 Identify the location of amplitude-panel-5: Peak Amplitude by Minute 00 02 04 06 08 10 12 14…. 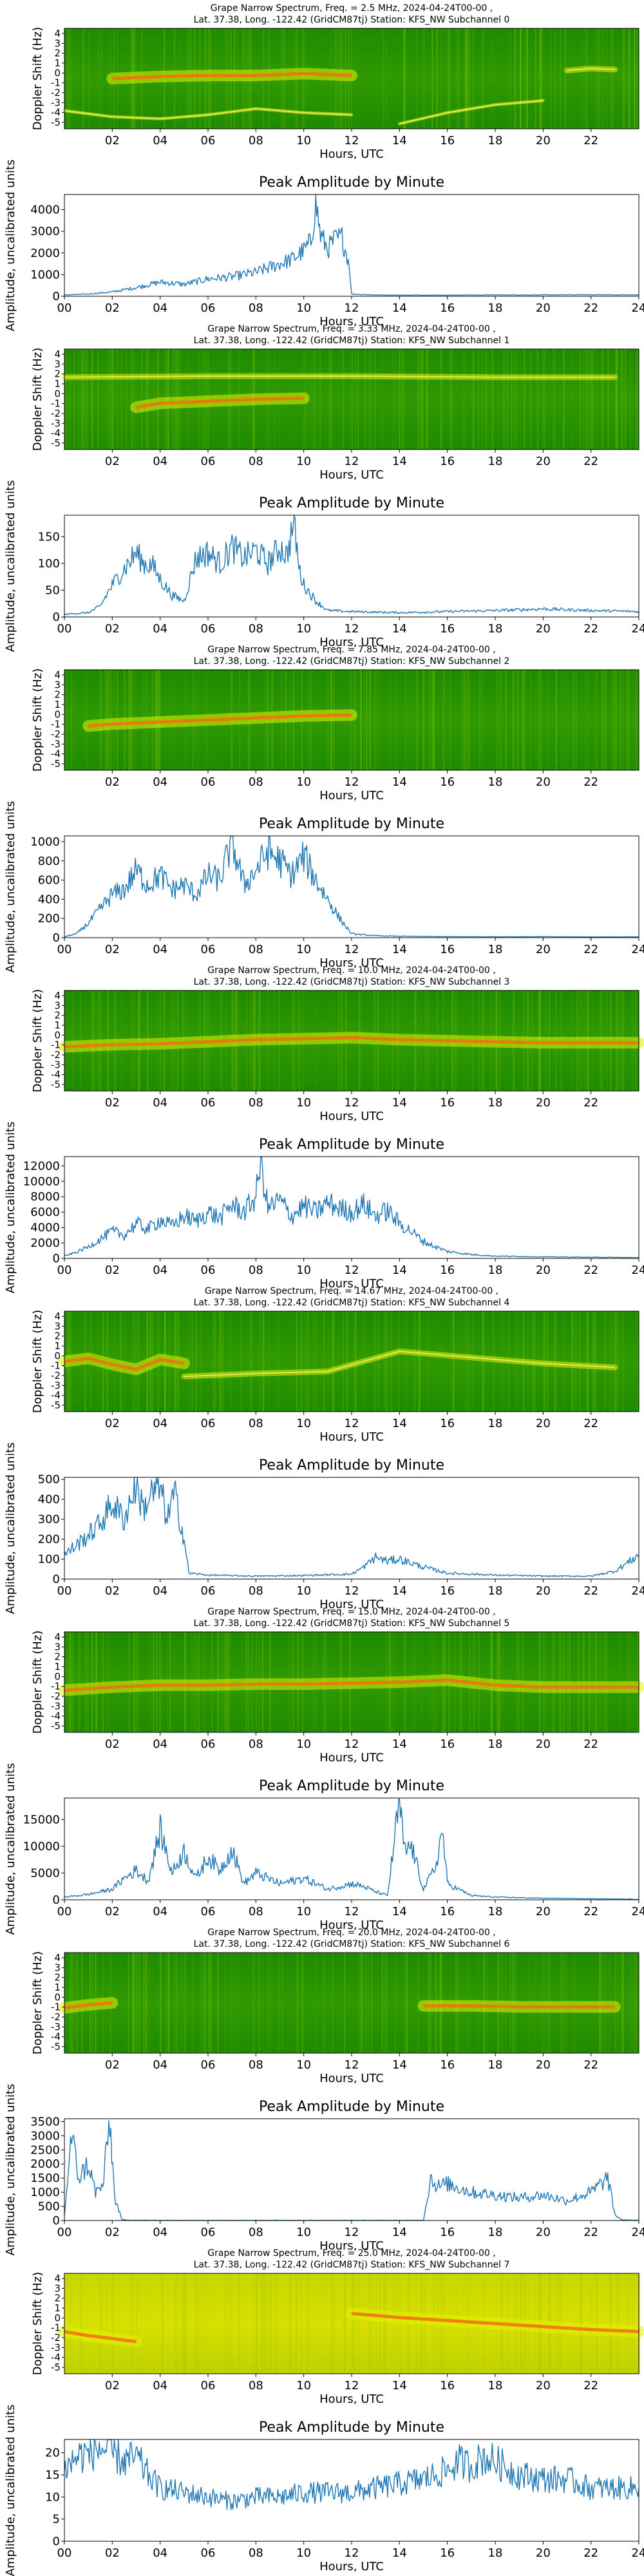
(324, 1849).